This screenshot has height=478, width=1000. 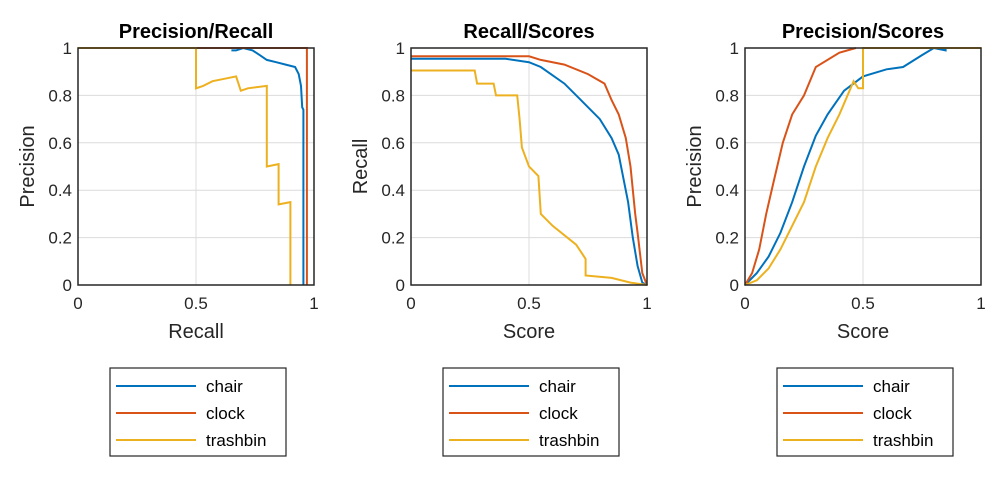 What do you see at coordinates (361, 167) in the screenshot?
I see `y-axis-label: Recall` at bounding box center [361, 167].